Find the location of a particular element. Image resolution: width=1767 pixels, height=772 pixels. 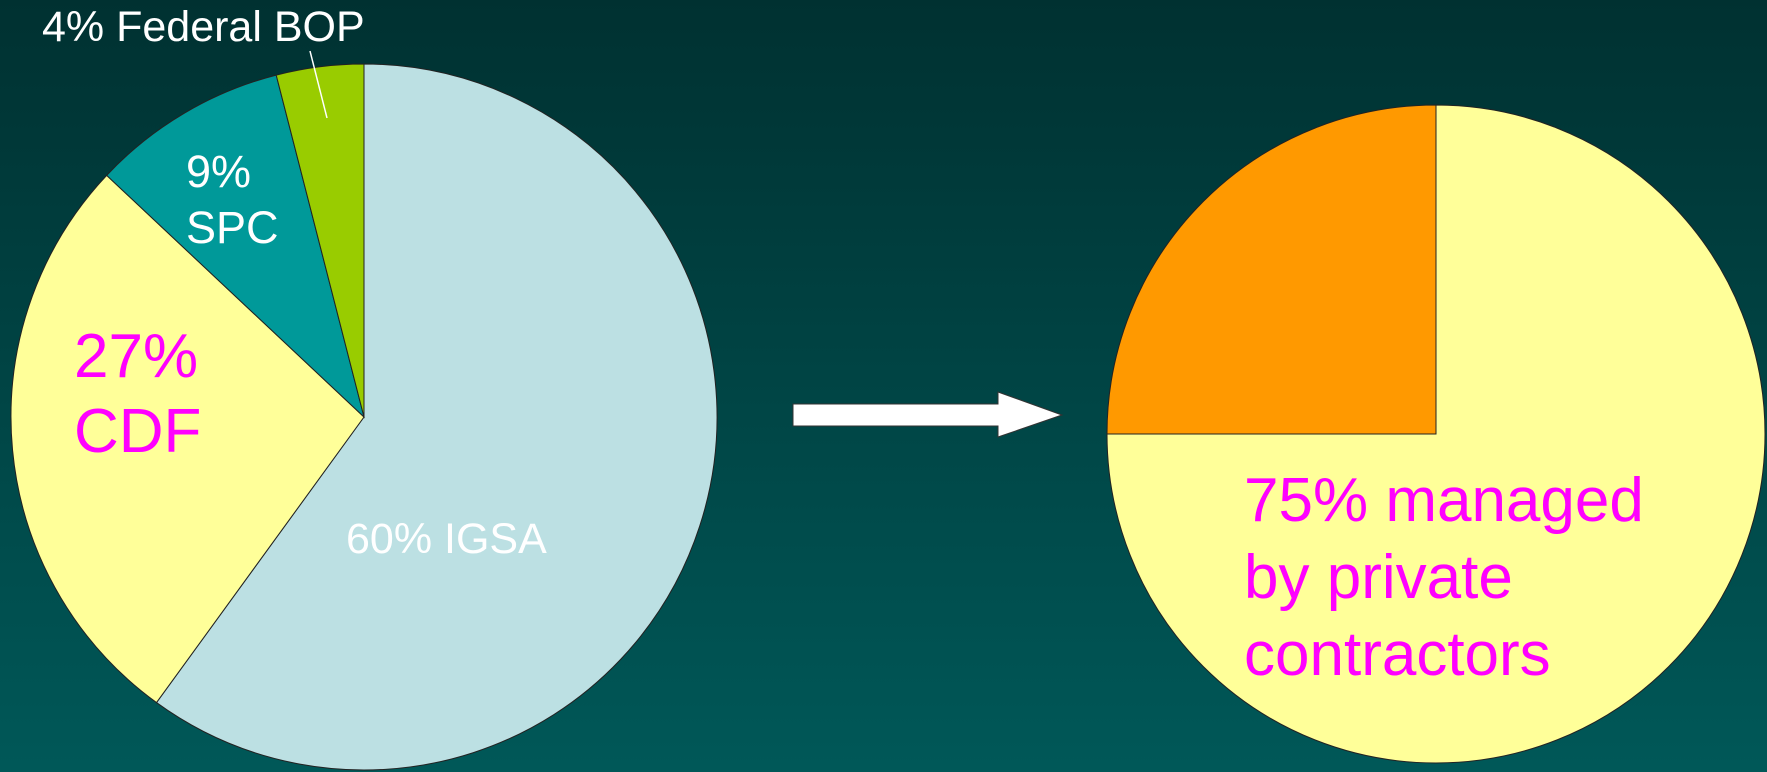

slice-label: 4% Federal BOP is located at coordinates (203, 27).